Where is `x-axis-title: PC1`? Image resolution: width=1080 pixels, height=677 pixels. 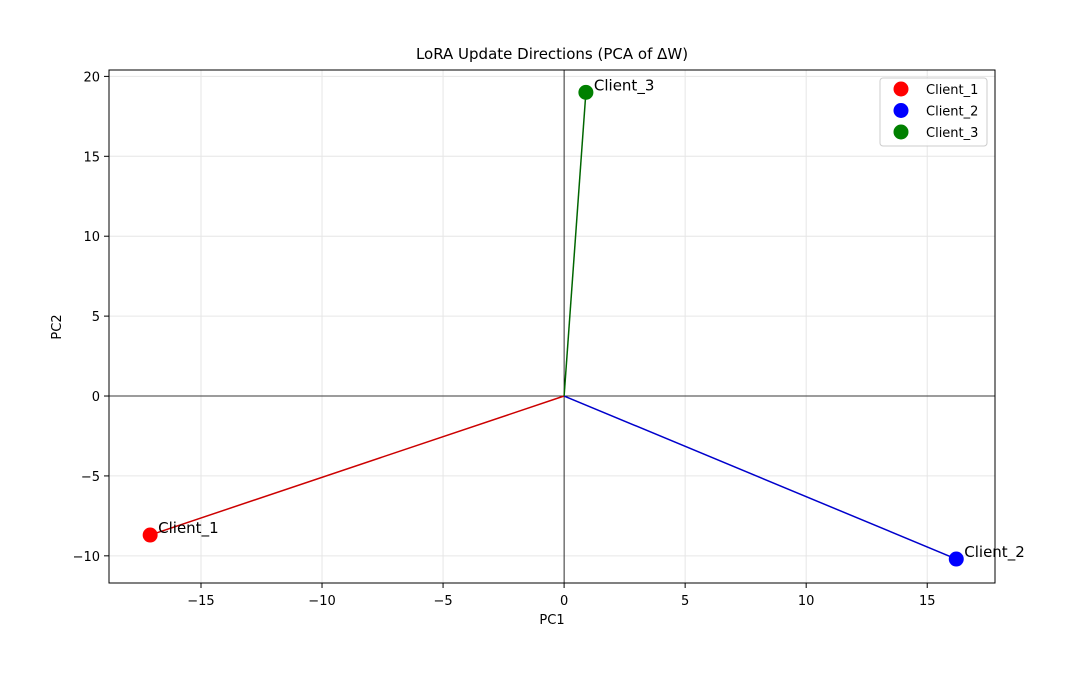 x-axis-title: PC1 is located at coordinates (551, 620).